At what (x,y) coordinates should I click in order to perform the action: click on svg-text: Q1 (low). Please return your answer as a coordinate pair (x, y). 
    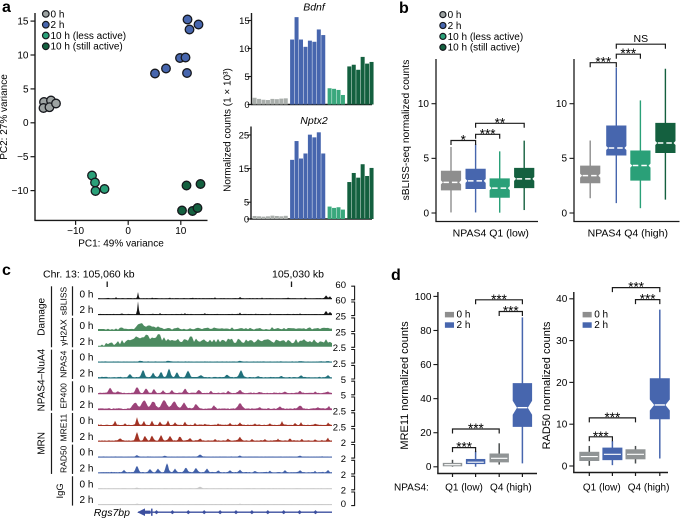
    Looking at the image, I should click on (602, 488).